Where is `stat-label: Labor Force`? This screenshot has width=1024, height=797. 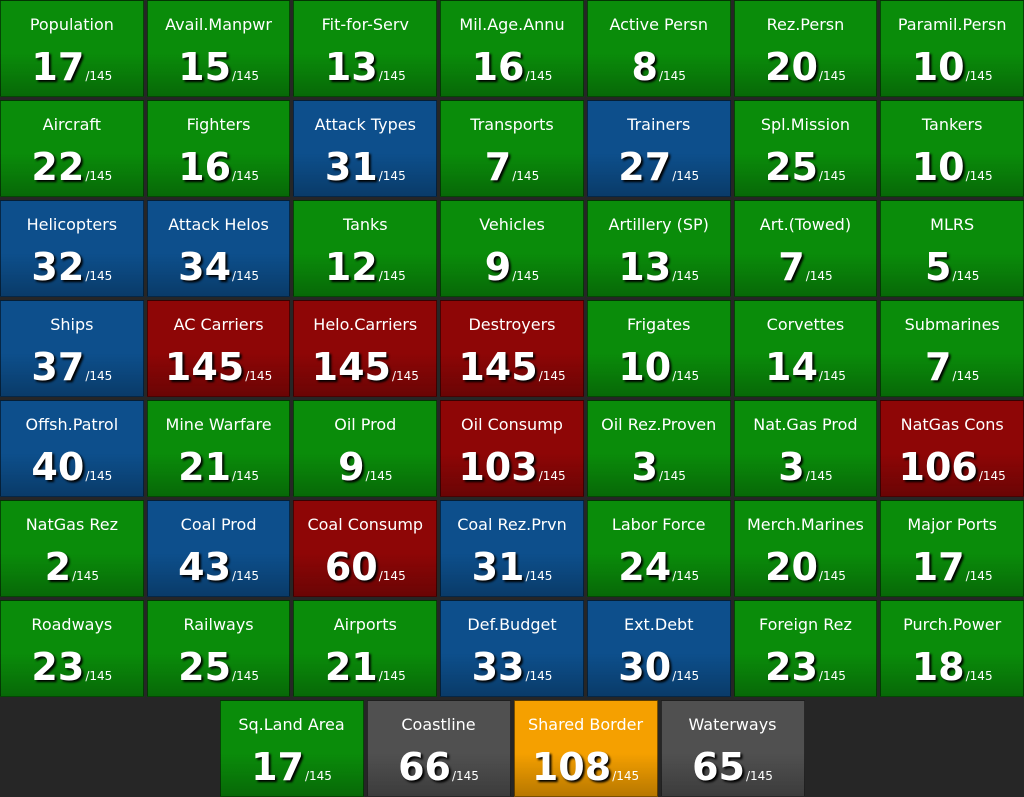
stat-label: Labor Force is located at coordinates (658, 524).